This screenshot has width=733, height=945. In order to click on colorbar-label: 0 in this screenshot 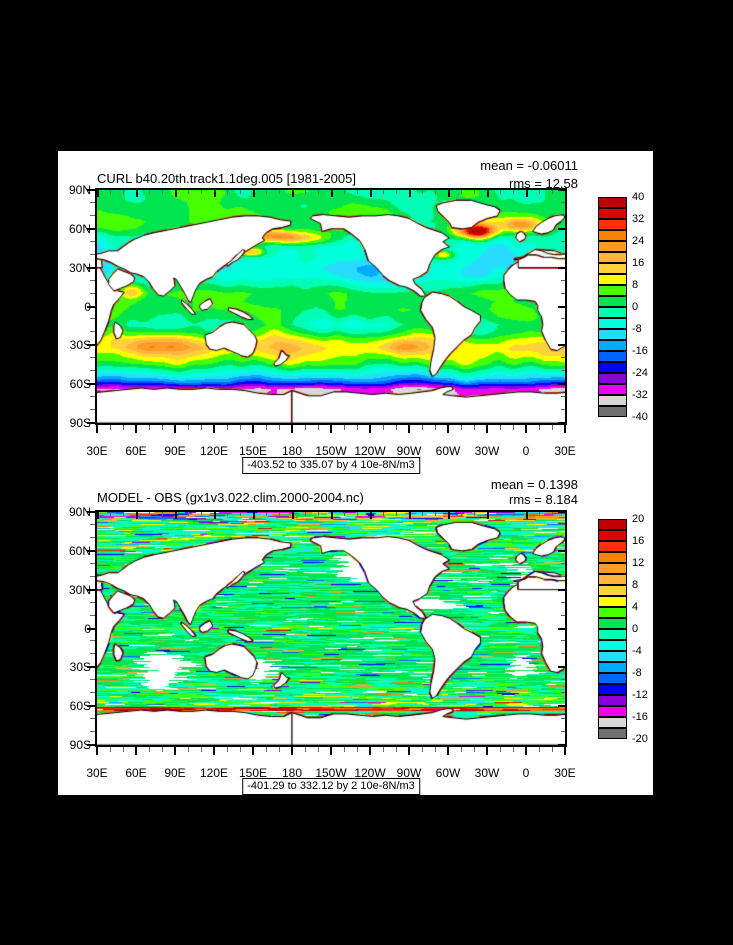, I will do `click(635, 307)`.